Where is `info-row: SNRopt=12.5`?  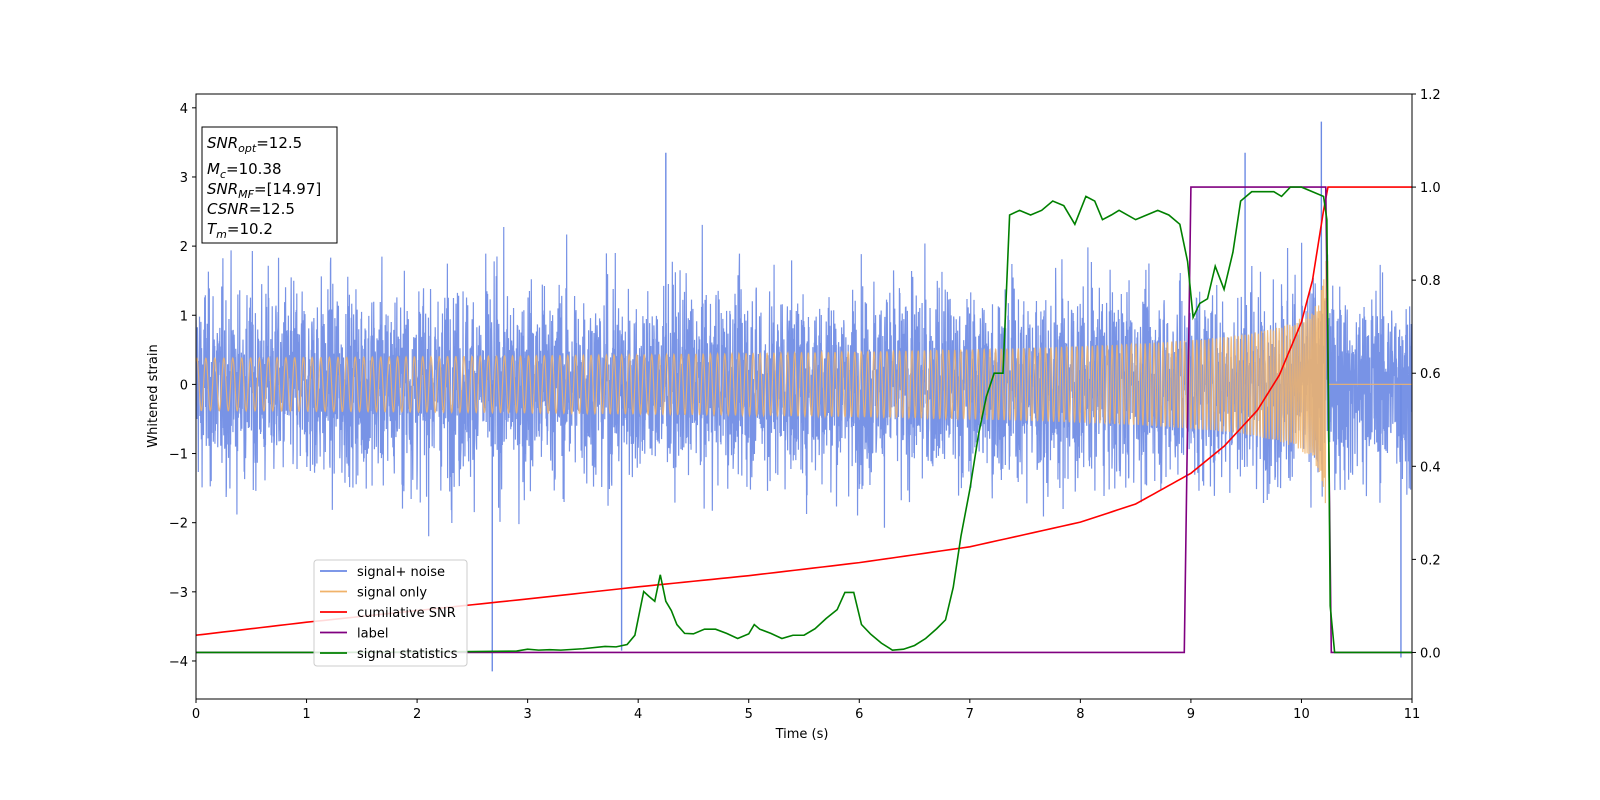 info-row: SNRopt=12.5 is located at coordinates (254, 144).